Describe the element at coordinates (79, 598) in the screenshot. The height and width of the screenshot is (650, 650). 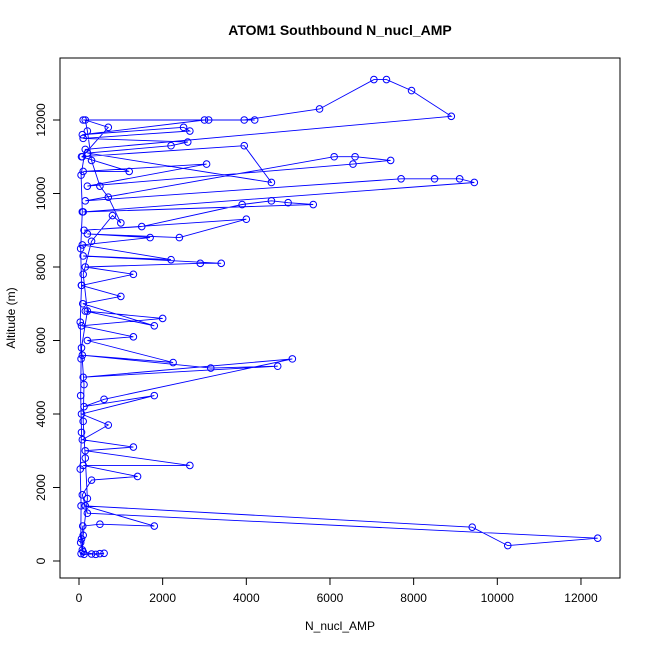
I see `x-tick-label: 0` at that location.